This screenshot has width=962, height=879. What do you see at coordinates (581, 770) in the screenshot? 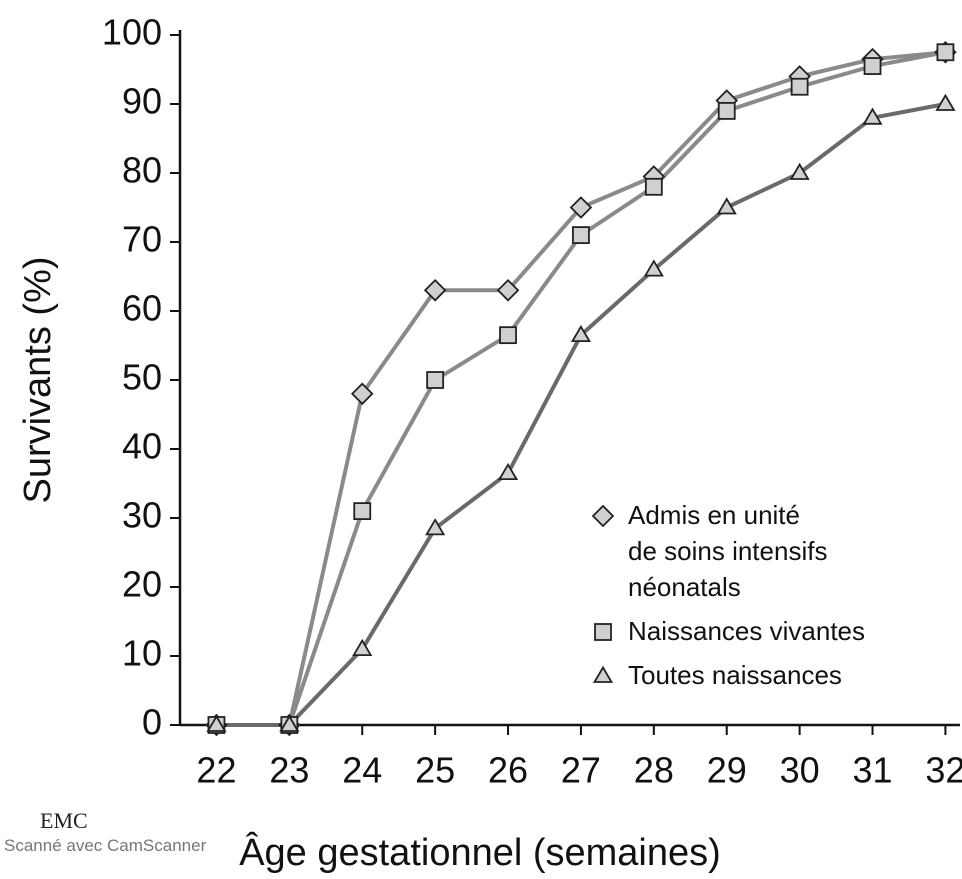
I see `x-tick-label: 27` at bounding box center [581, 770].